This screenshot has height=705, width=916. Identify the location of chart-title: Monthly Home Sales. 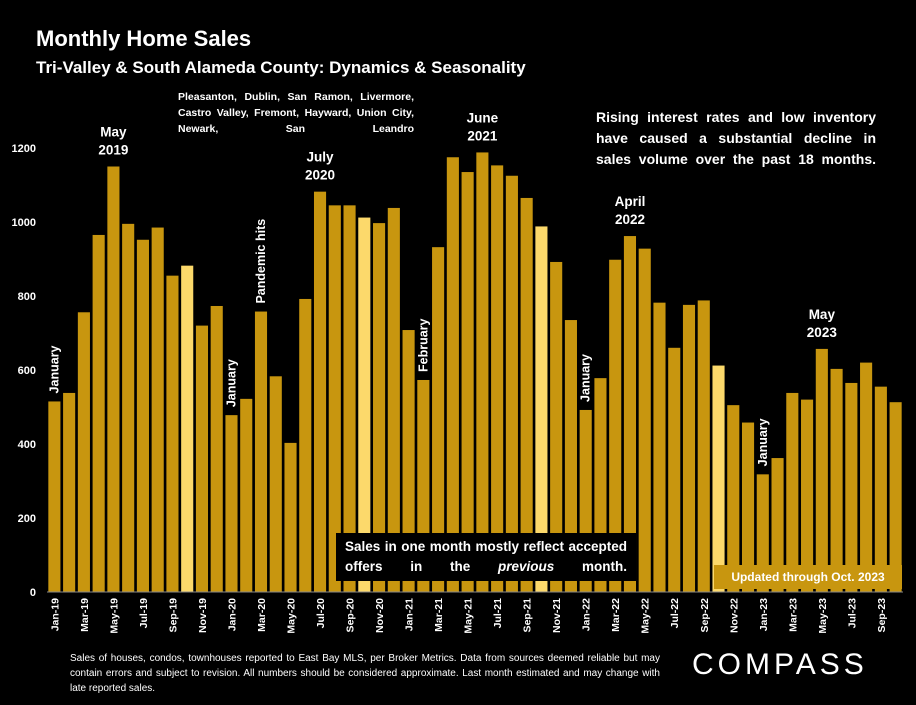
(144, 38).